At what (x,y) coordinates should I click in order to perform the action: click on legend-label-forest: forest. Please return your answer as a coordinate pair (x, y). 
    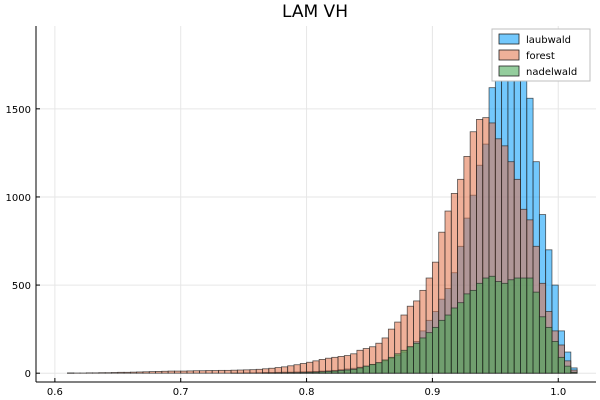
    Looking at the image, I should click on (540, 56).